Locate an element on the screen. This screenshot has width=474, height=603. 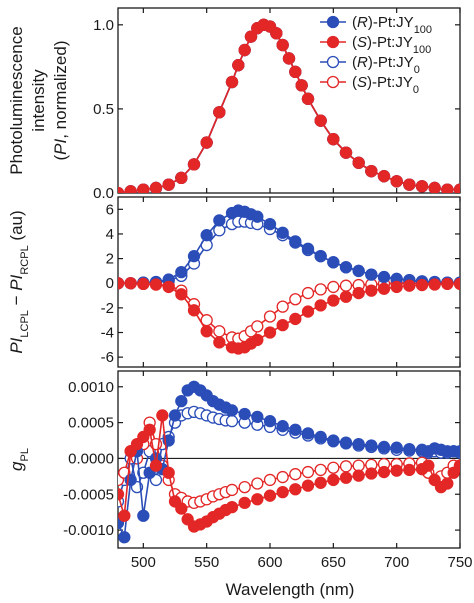
legend-item: (R)-Pt:JY100 is located at coordinates (376, 25).